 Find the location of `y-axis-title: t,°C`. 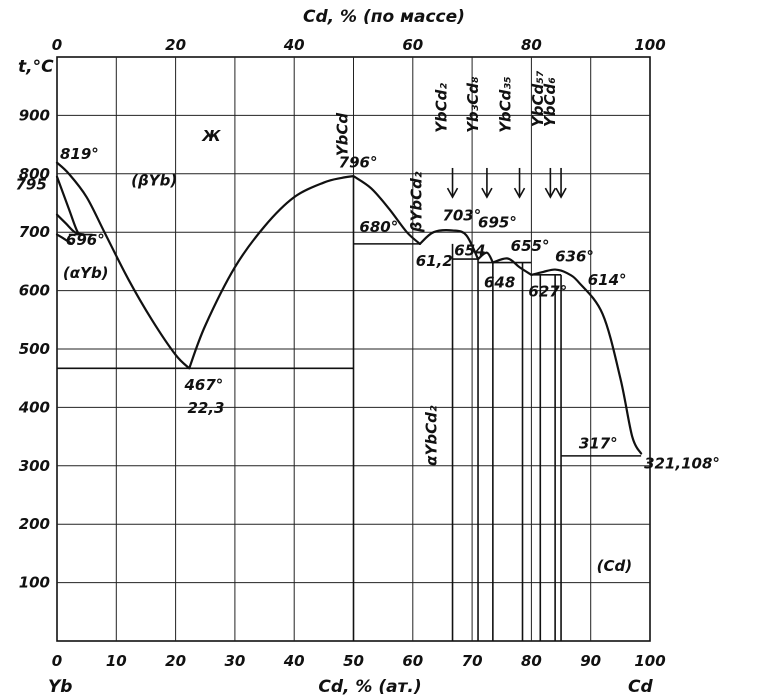

y-axis-title: t,°C is located at coordinates (36, 67).